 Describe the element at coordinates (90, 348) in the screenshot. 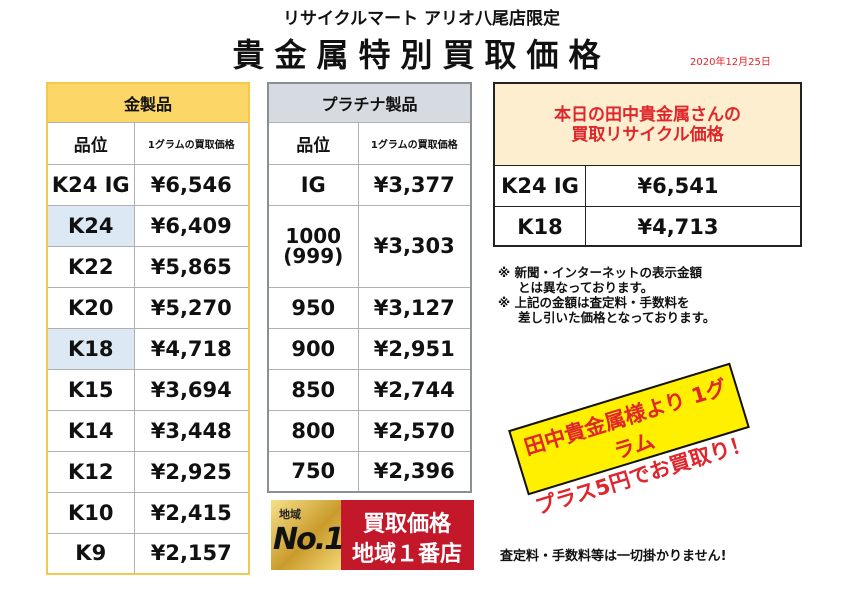

I see `gold-grade: K18` at that location.